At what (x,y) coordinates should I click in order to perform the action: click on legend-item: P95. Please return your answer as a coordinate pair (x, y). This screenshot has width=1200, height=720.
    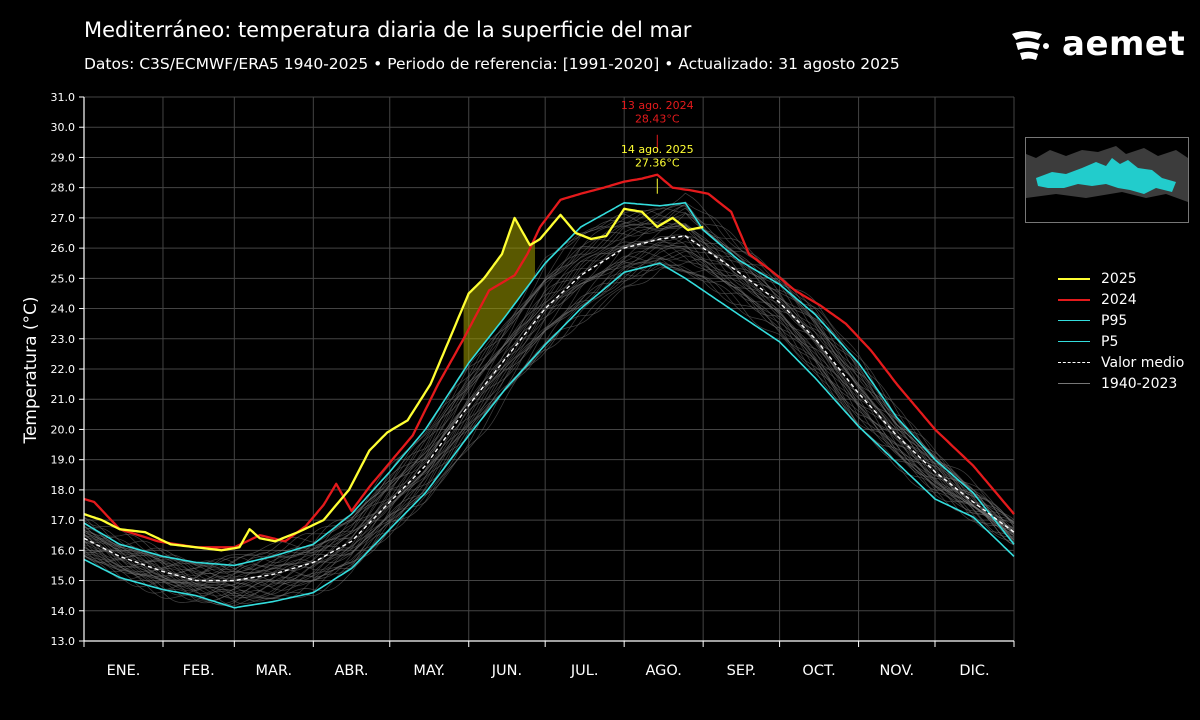
    Looking at the image, I should click on (1121, 320).